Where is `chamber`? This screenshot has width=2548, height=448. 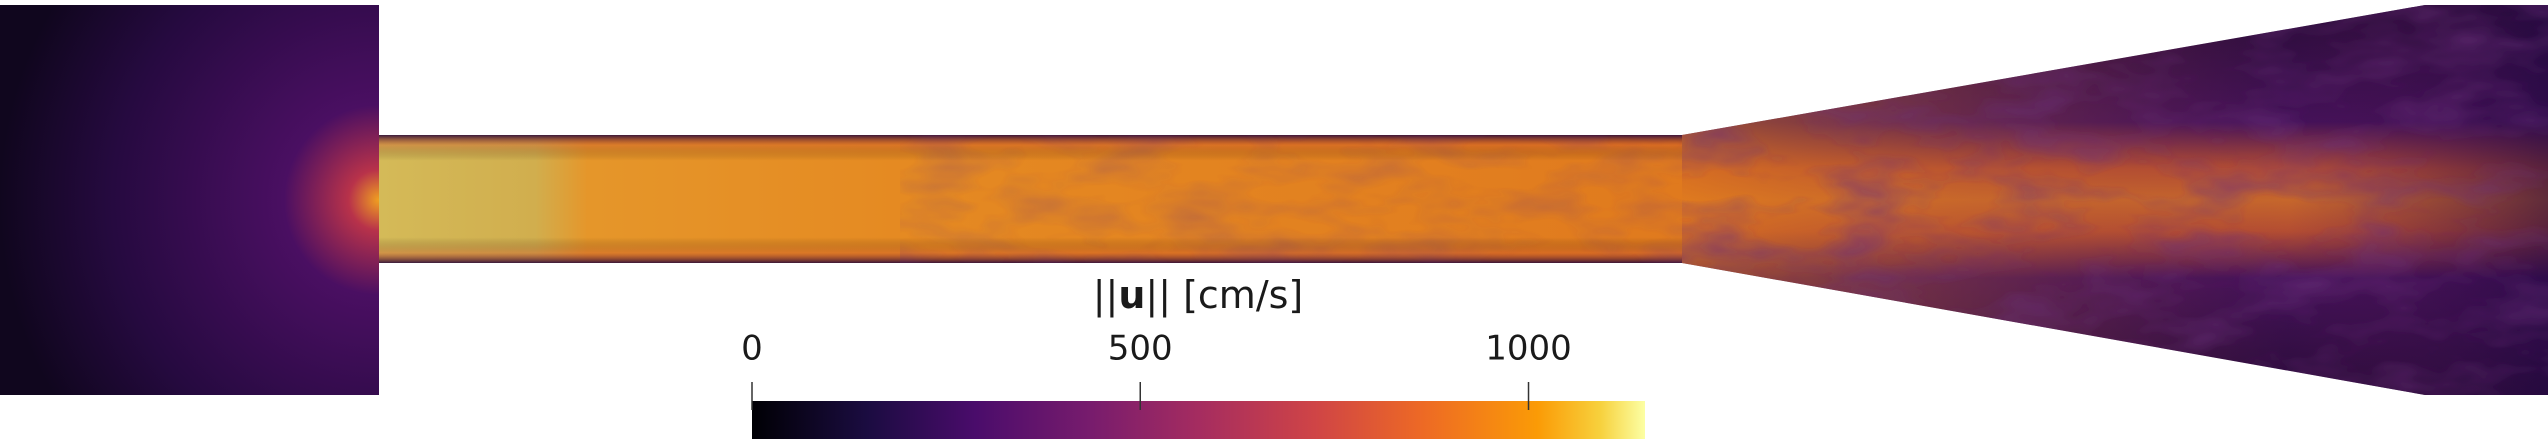
chamber is located at coordinates (189, 200).